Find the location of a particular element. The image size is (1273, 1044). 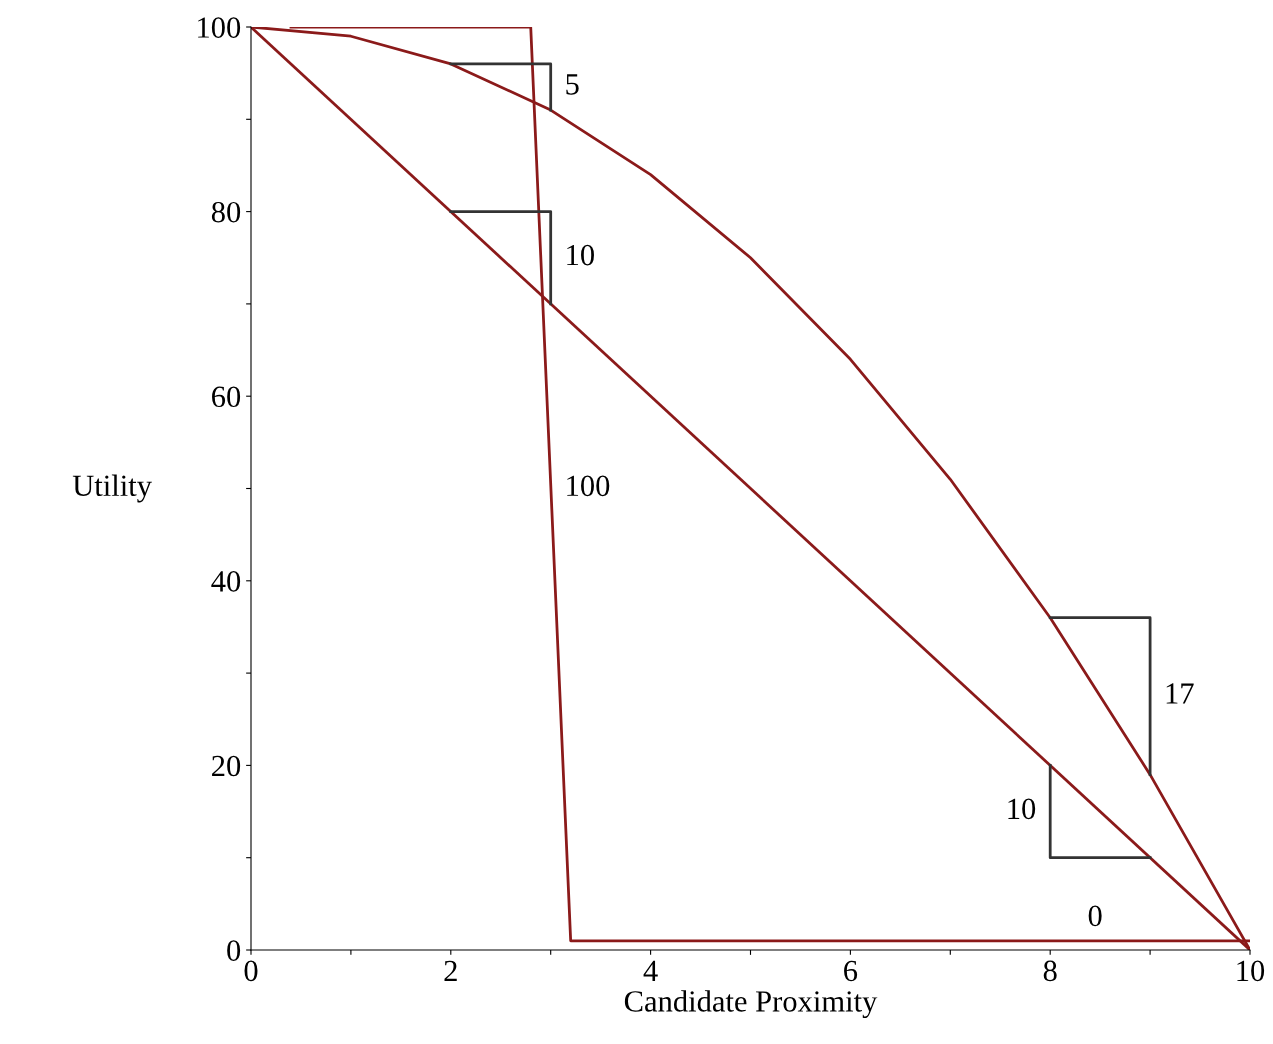

y-tick-label: 20 is located at coordinates (226, 766).